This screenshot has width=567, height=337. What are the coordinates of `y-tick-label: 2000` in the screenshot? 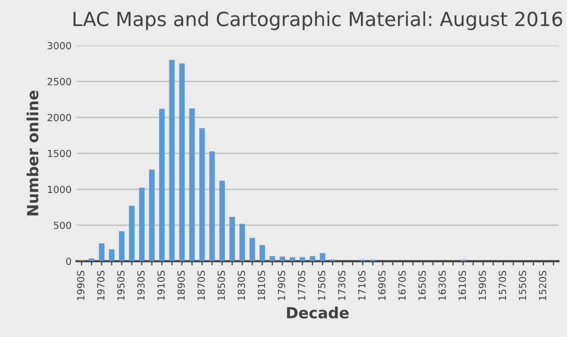 It's located at (60, 118).